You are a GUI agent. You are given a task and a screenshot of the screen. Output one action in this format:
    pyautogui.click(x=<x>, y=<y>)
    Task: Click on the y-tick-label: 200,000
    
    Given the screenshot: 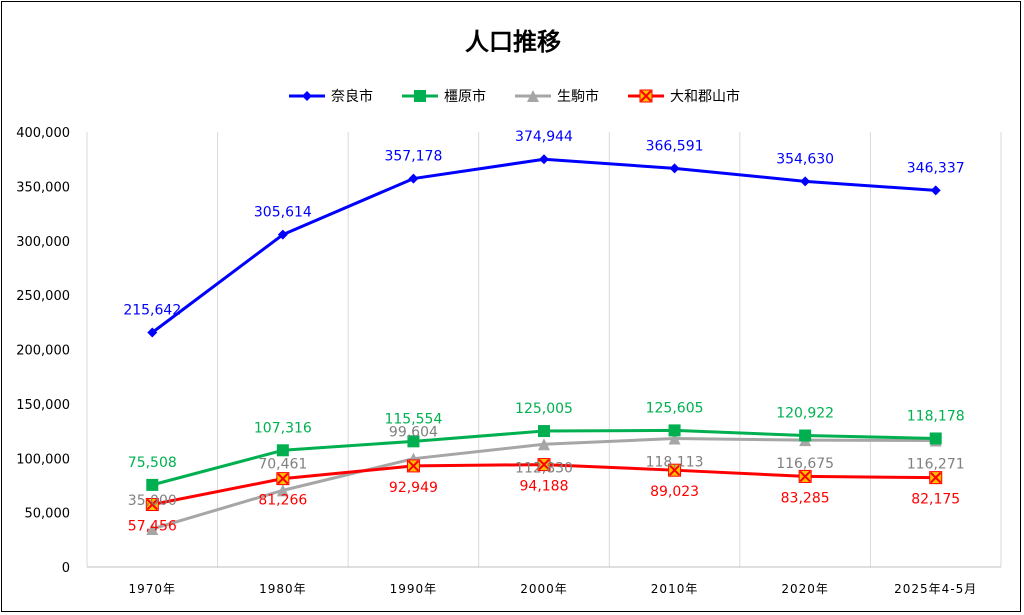 What is the action you would take?
    pyautogui.click(x=43, y=351)
    